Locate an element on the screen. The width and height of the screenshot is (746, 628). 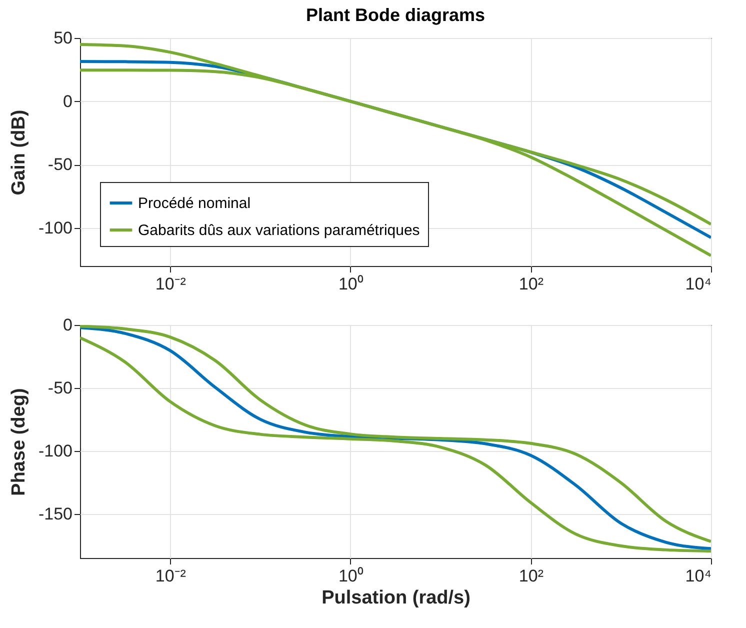
y-axis-title: Phase (deg) is located at coordinates (19, 442).